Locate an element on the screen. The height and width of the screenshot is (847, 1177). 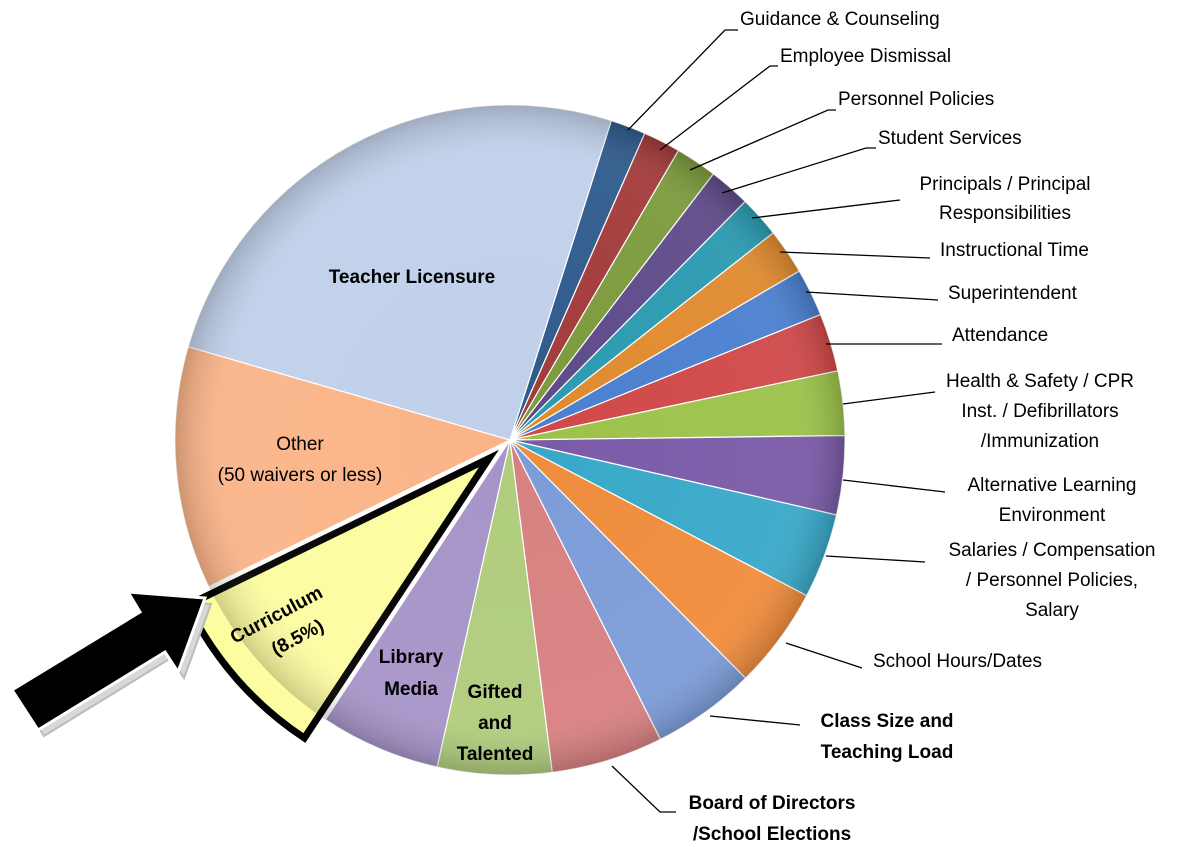
slice-label: Guidance & Counseling is located at coordinates (840, 19).